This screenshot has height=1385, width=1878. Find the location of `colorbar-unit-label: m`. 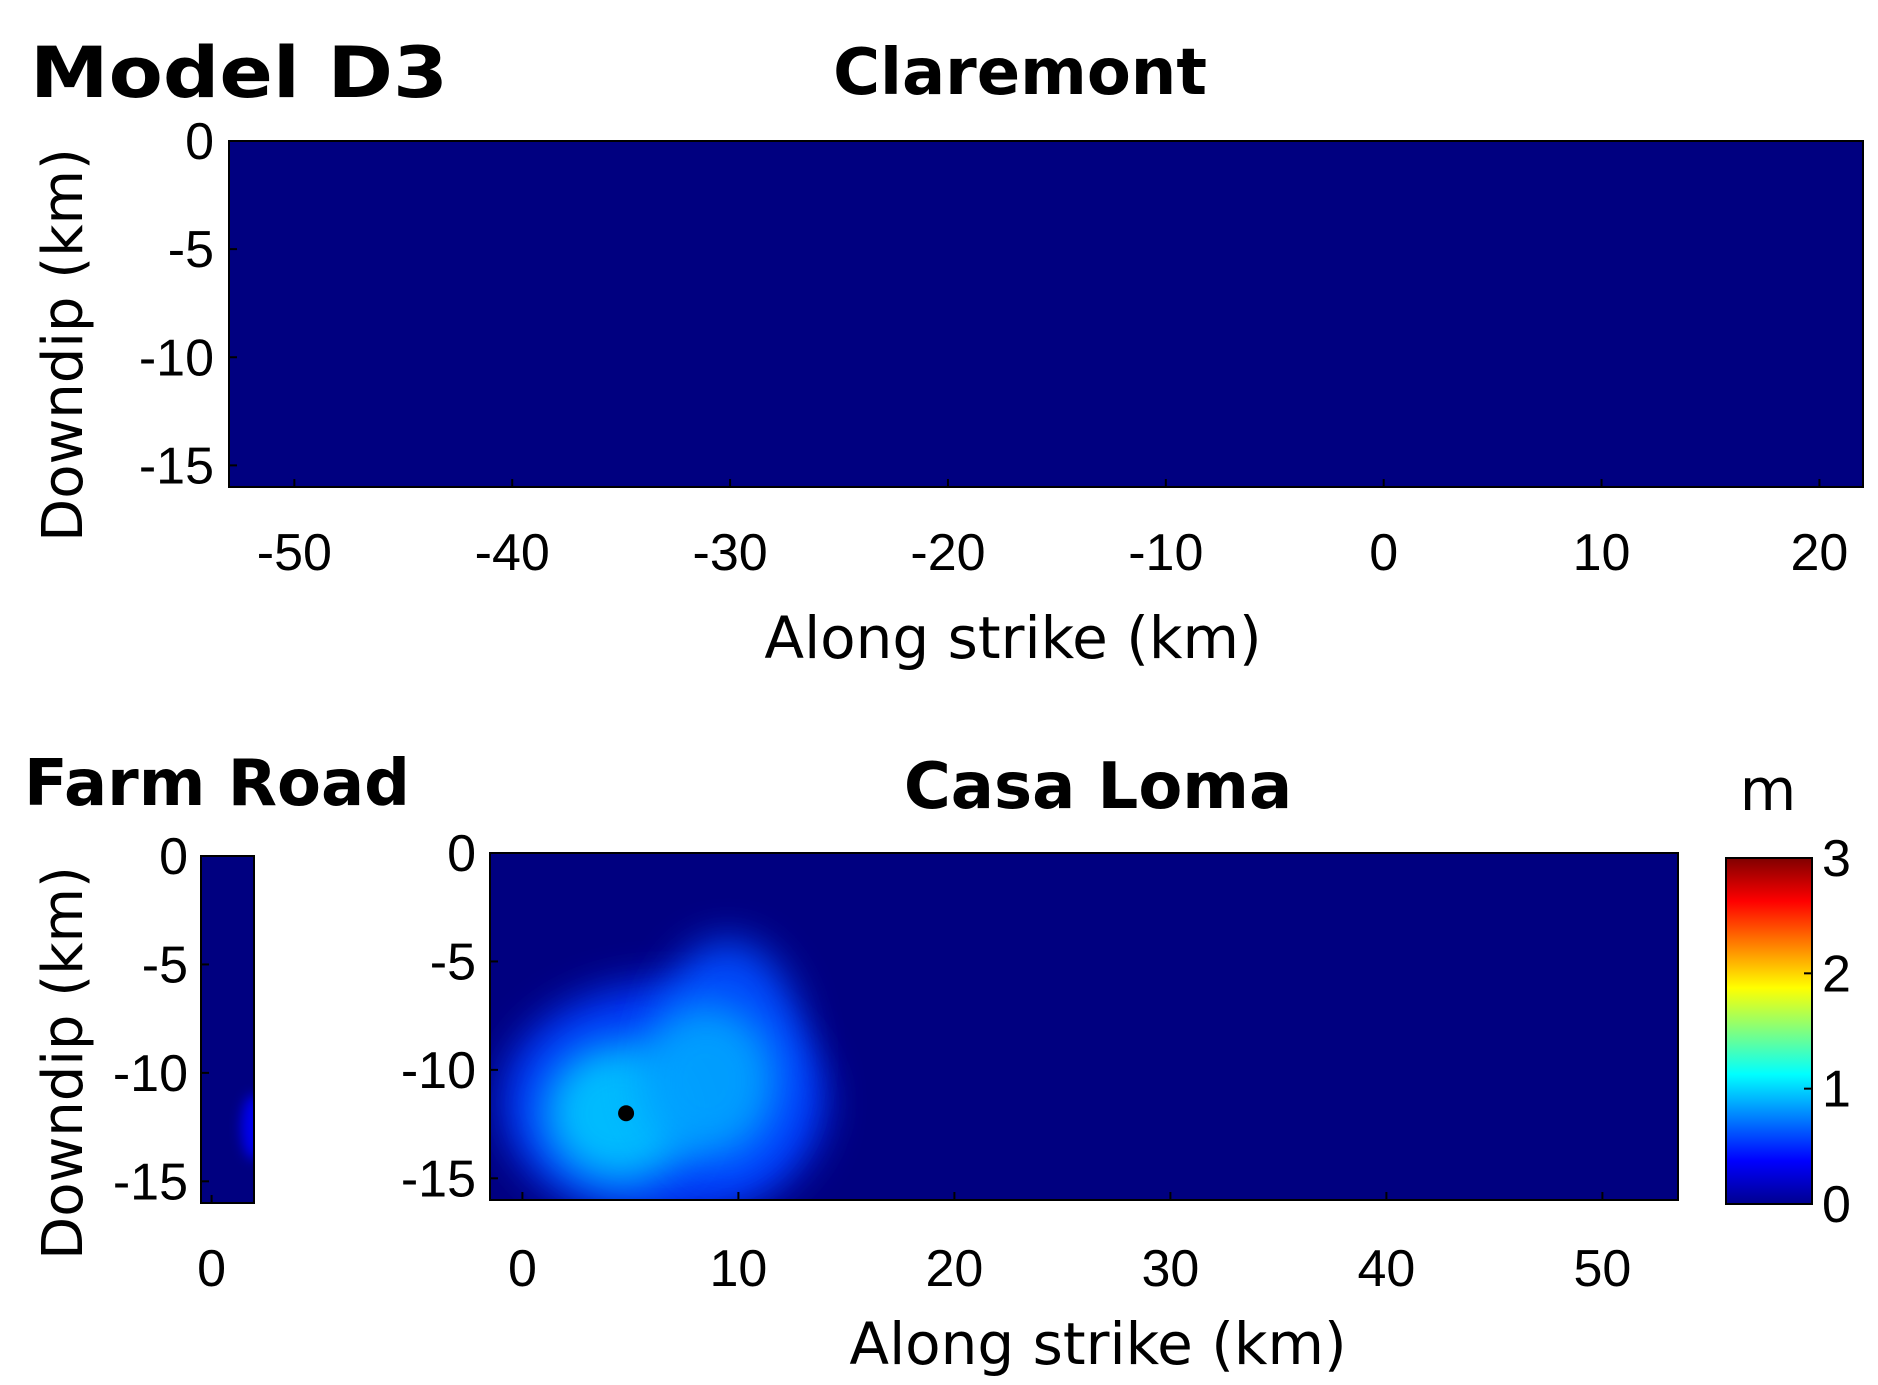

colorbar-unit-label: m is located at coordinates (1768, 790).